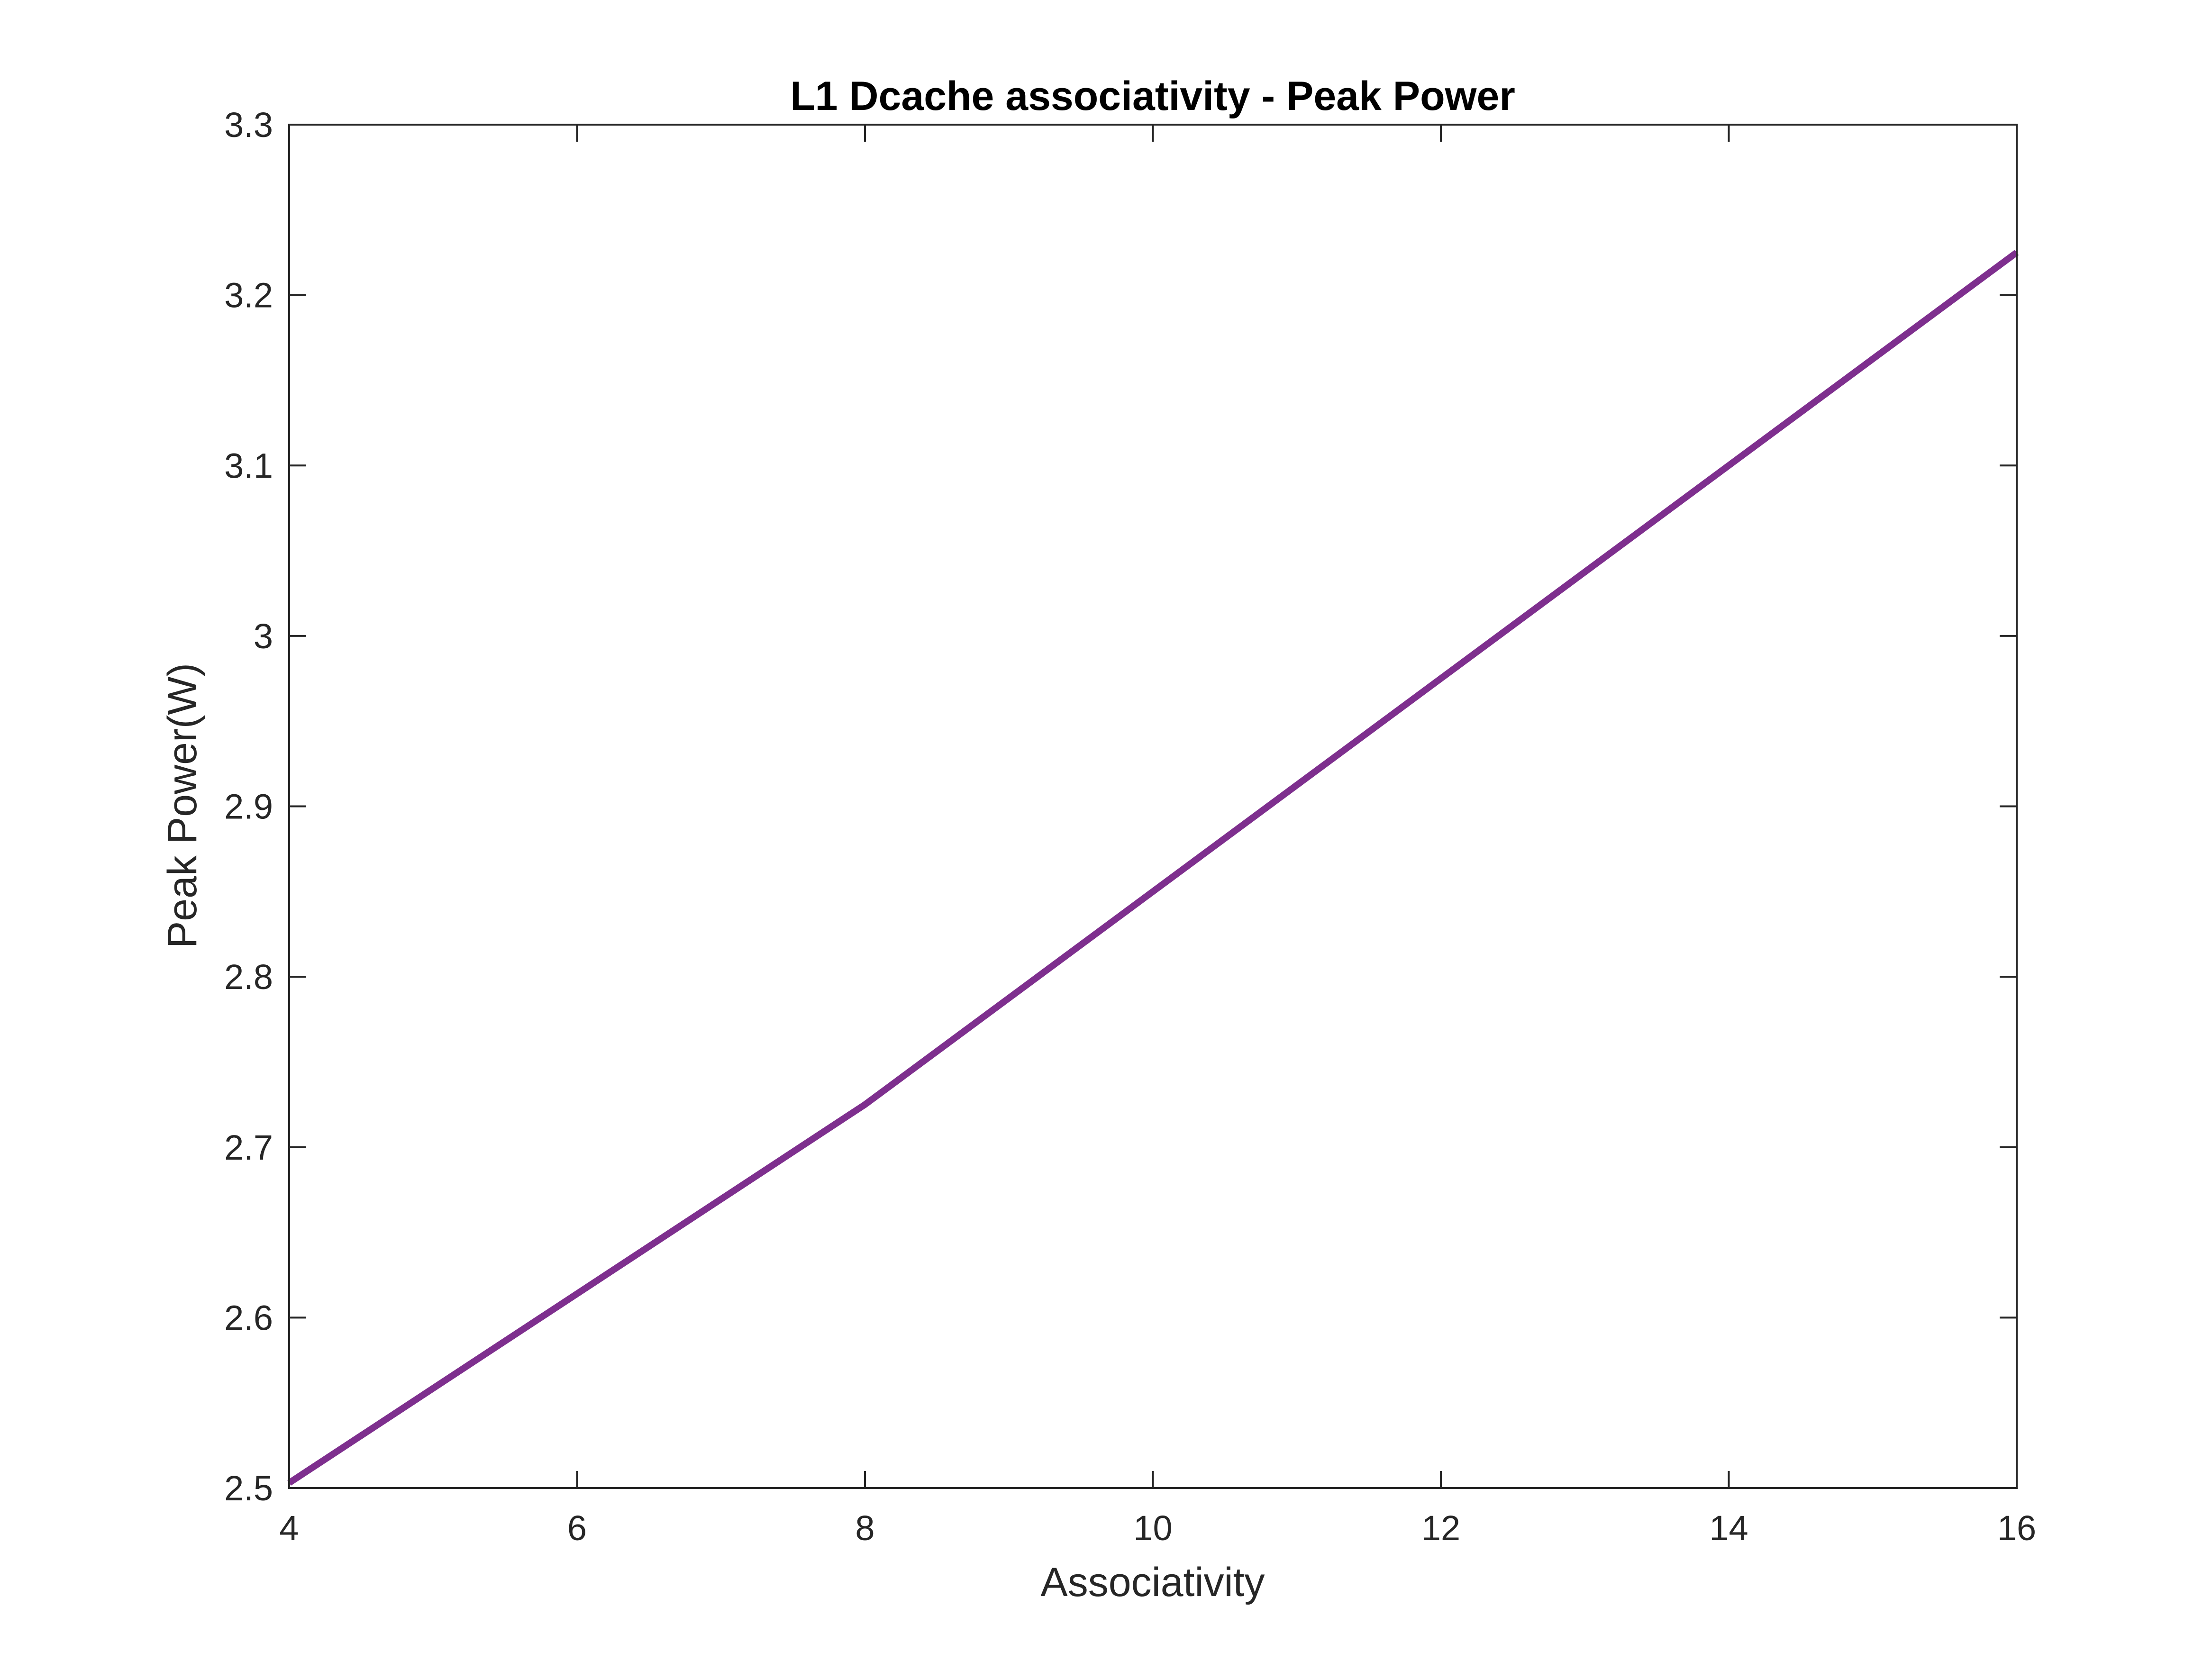 The height and width of the screenshot is (1661, 2212). I want to click on x-tick-label: 10, so click(1152, 1528).